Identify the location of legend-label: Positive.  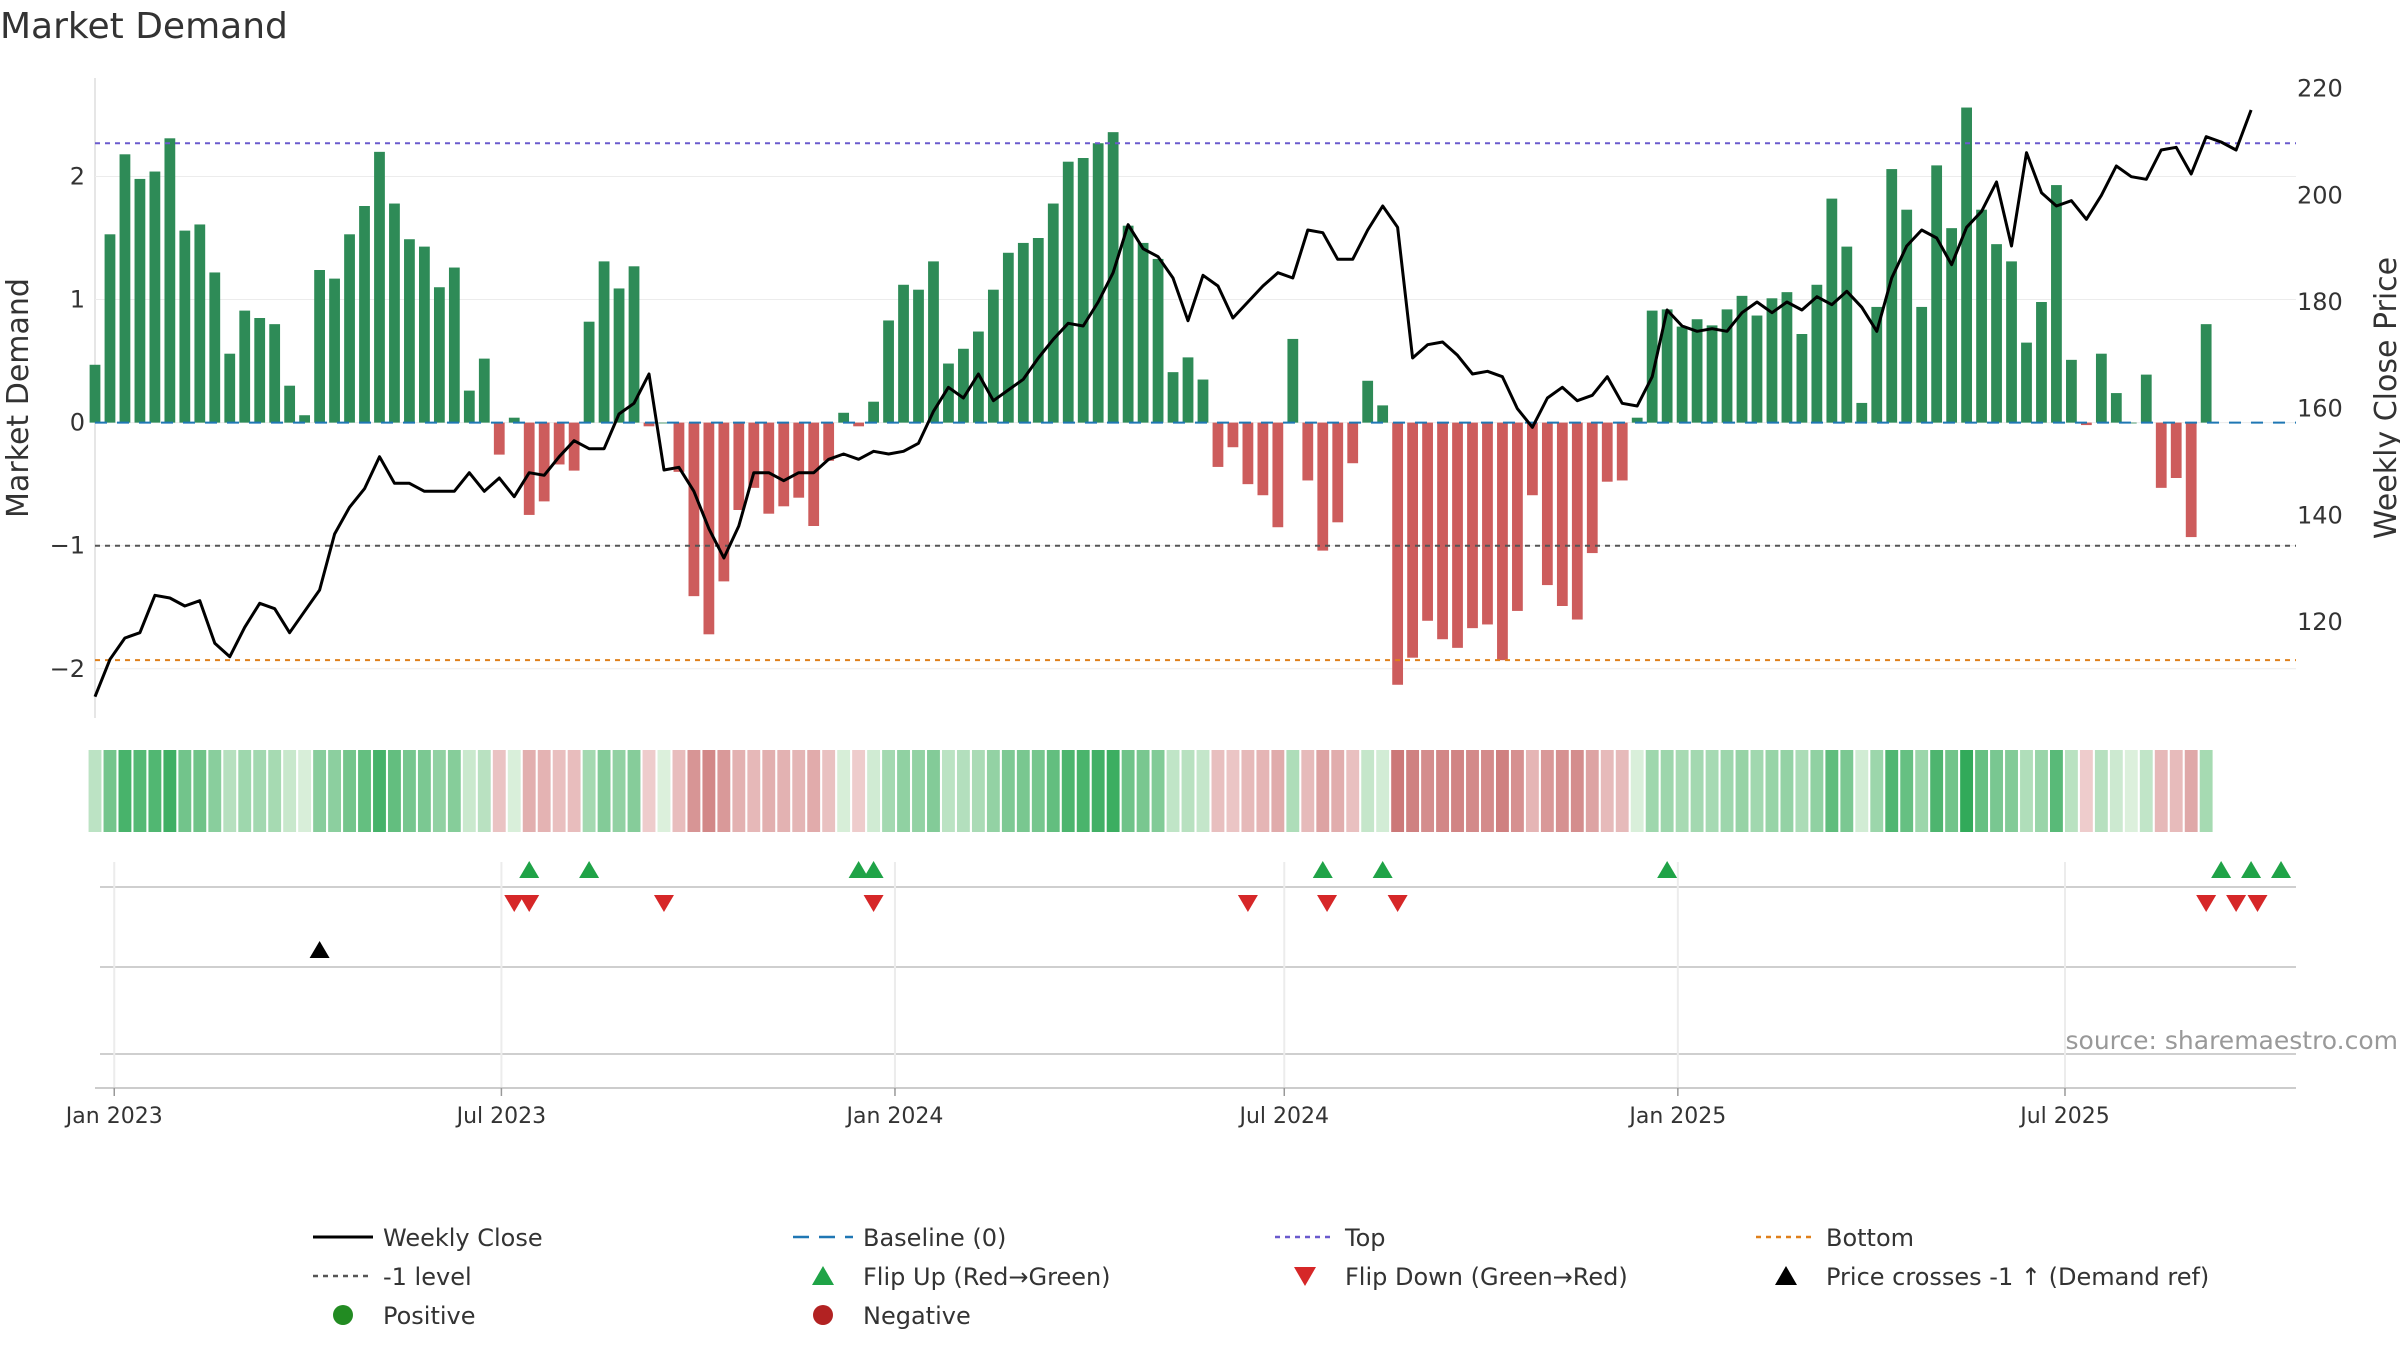
(429, 1316).